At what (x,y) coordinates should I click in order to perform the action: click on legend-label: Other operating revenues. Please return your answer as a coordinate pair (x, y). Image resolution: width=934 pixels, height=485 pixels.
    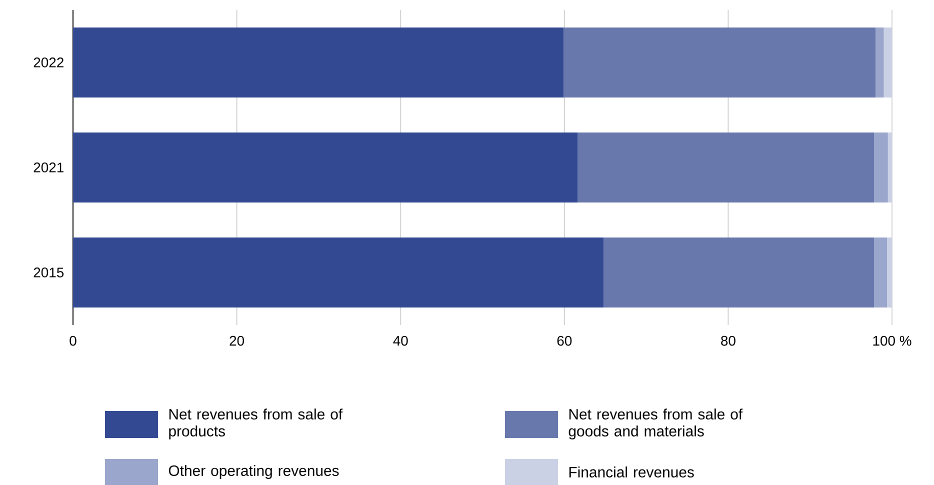
    Looking at the image, I should click on (253, 472).